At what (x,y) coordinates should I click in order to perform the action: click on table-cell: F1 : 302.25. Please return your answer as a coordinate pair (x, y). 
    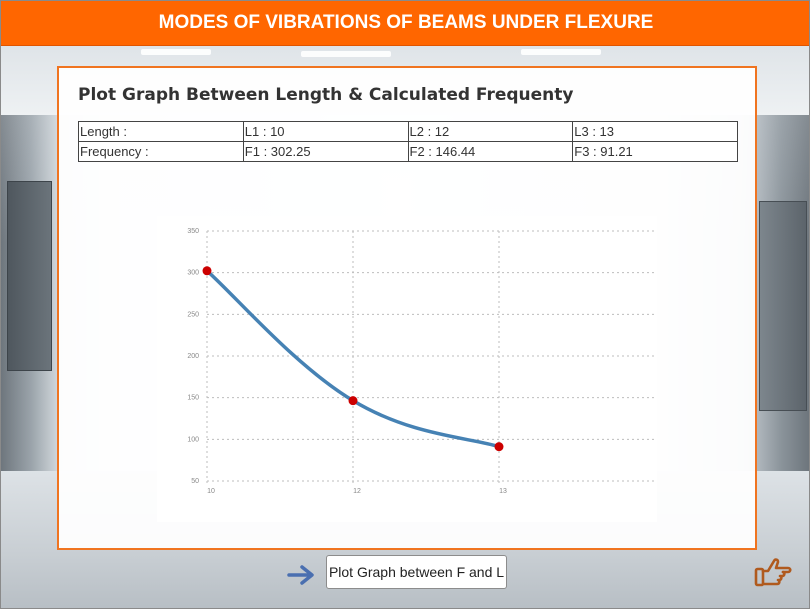
    Looking at the image, I should click on (325, 151).